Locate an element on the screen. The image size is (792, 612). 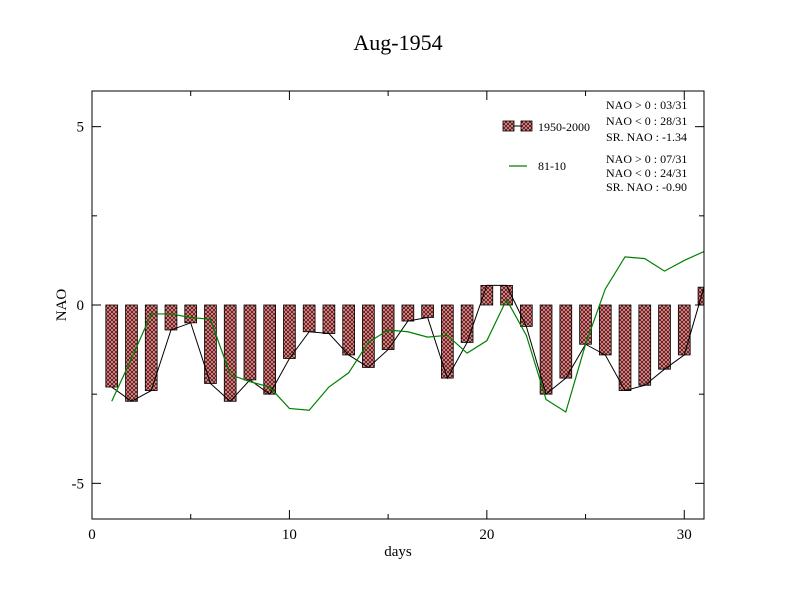
x-tick-label: 0 is located at coordinates (92, 535).